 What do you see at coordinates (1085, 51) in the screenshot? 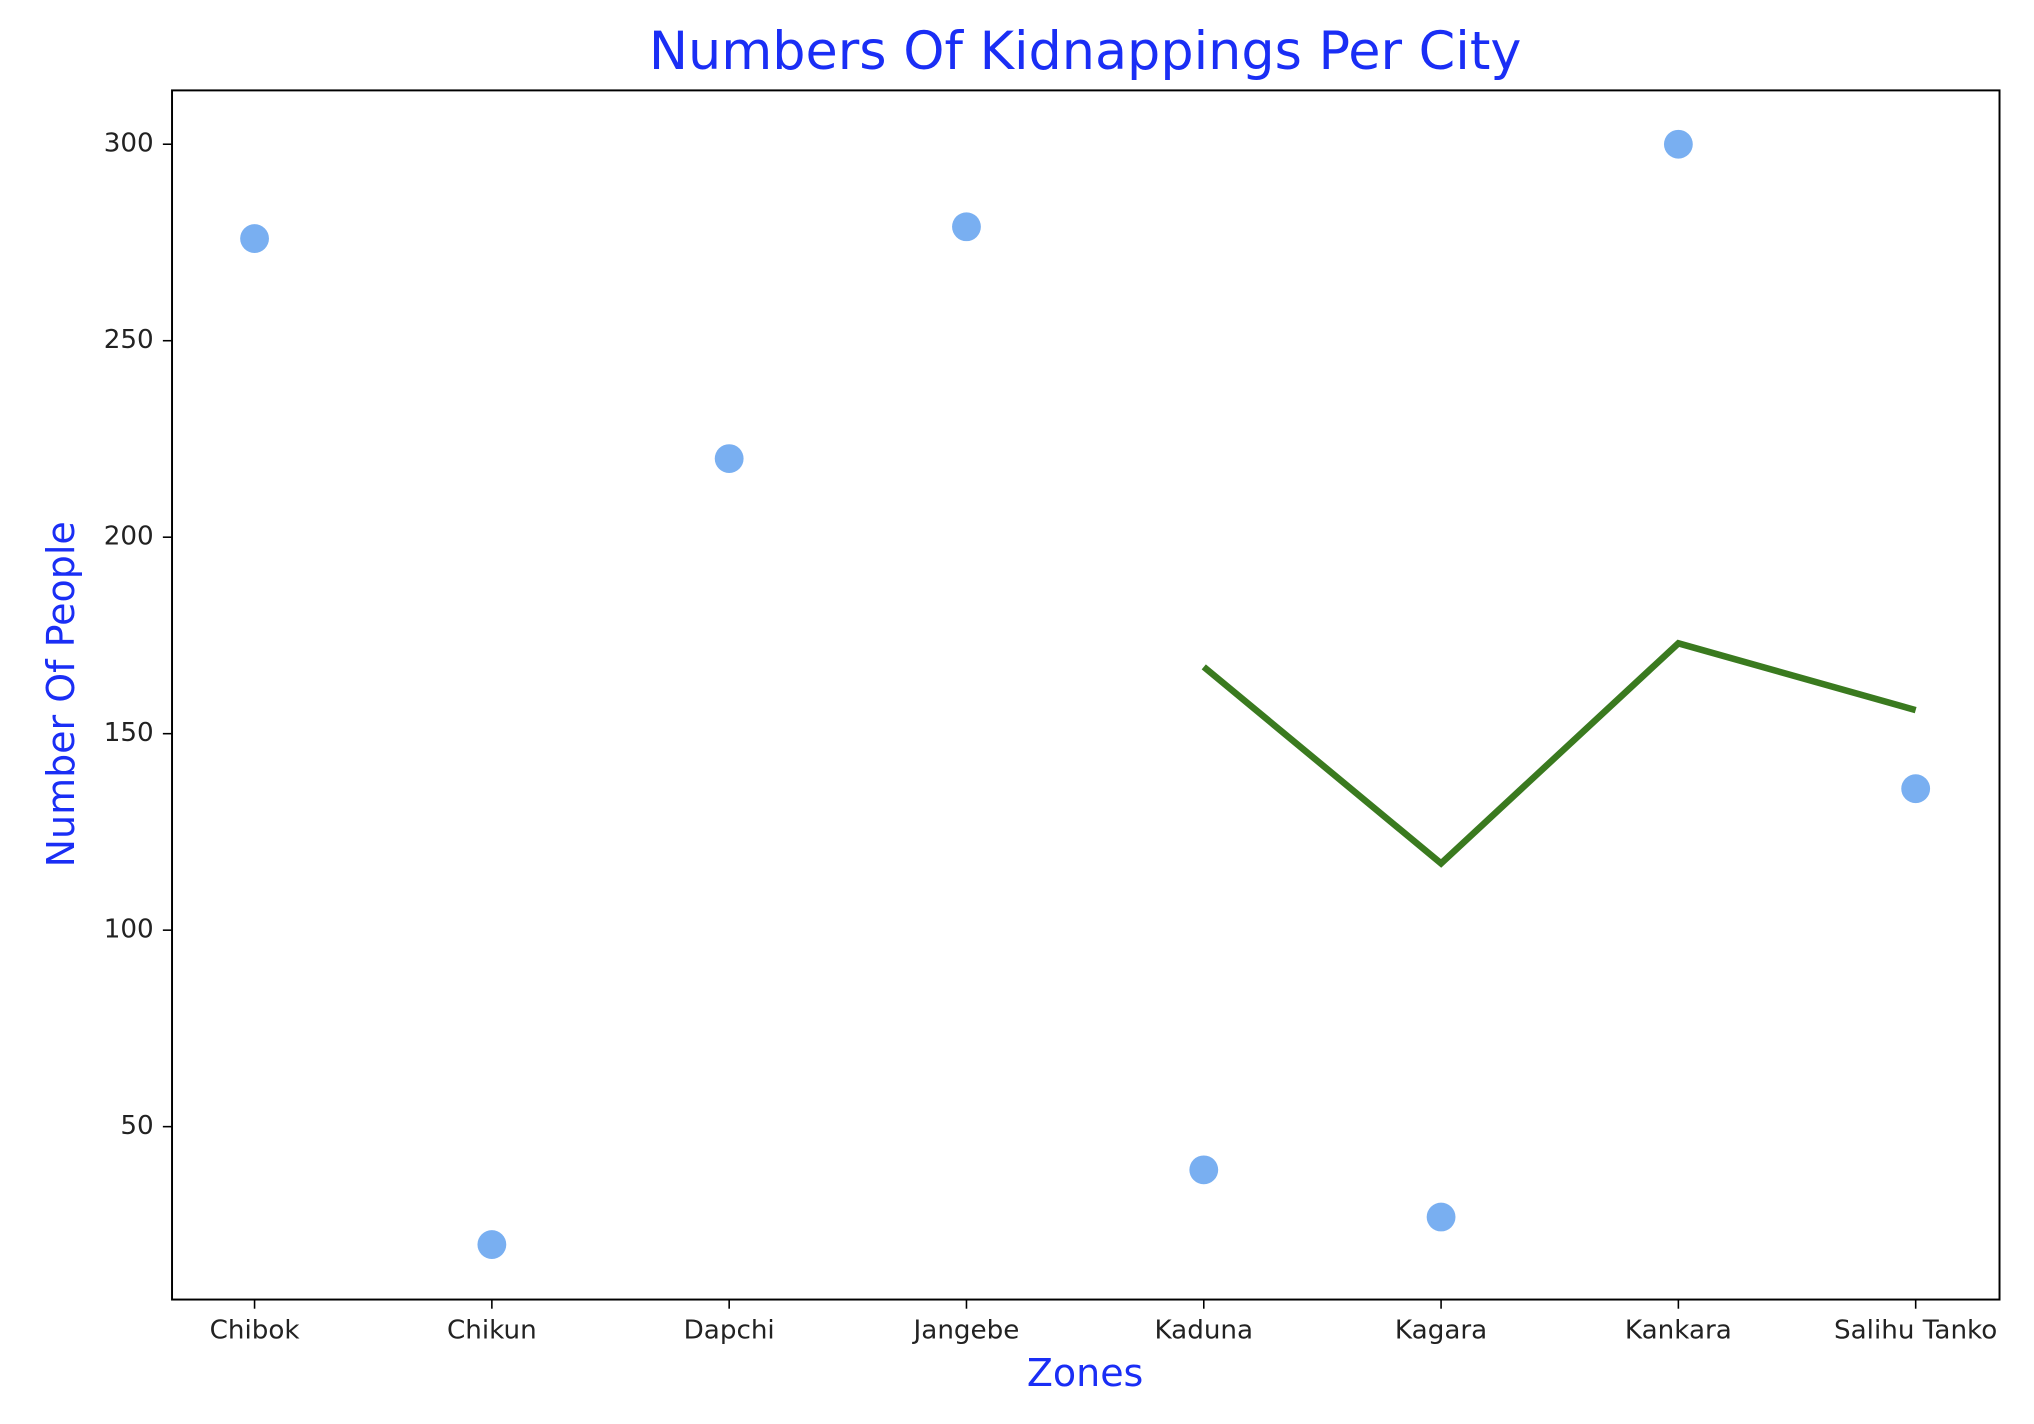
I see `chart-title: Numbers Of Kidnappings Per City` at bounding box center [1085, 51].